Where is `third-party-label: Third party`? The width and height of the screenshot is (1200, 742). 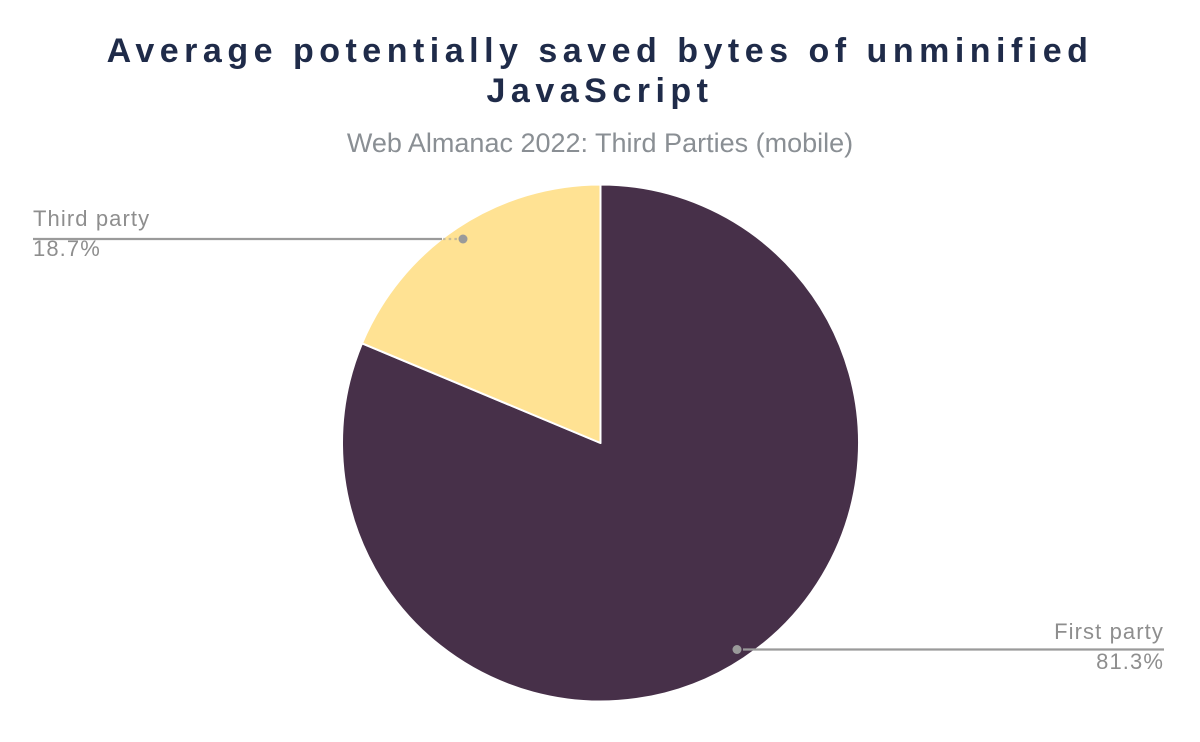
third-party-label: Third party is located at coordinates (92, 218).